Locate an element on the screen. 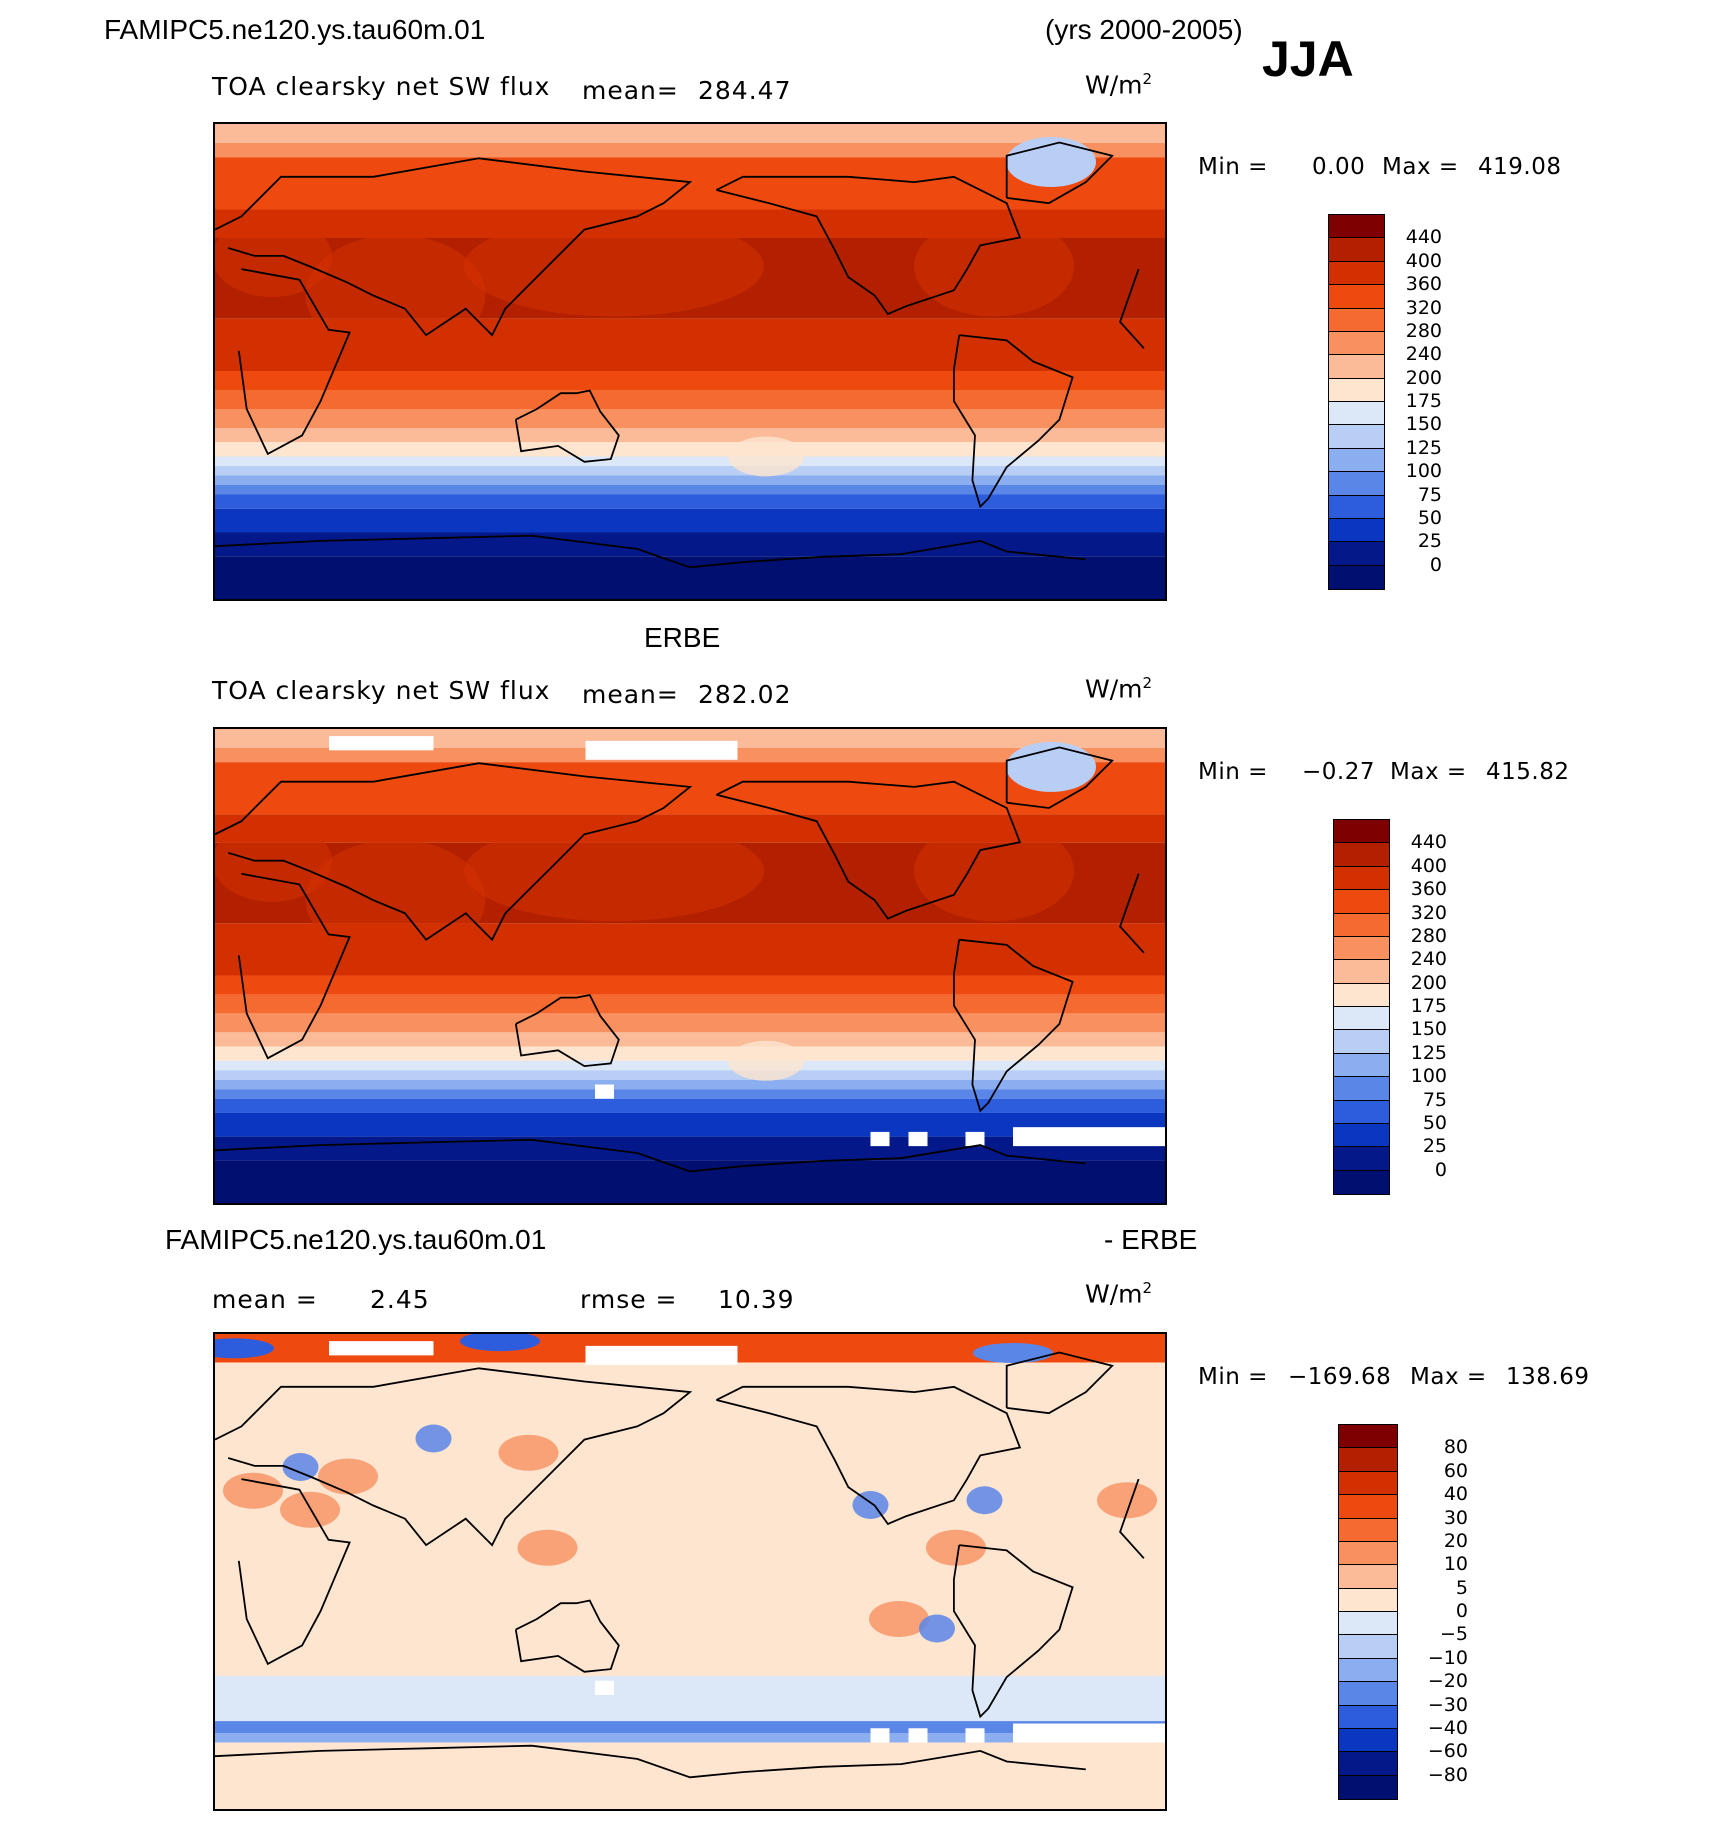  colorbar-tick-label: −60 is located at coordinates (1447, 1751).